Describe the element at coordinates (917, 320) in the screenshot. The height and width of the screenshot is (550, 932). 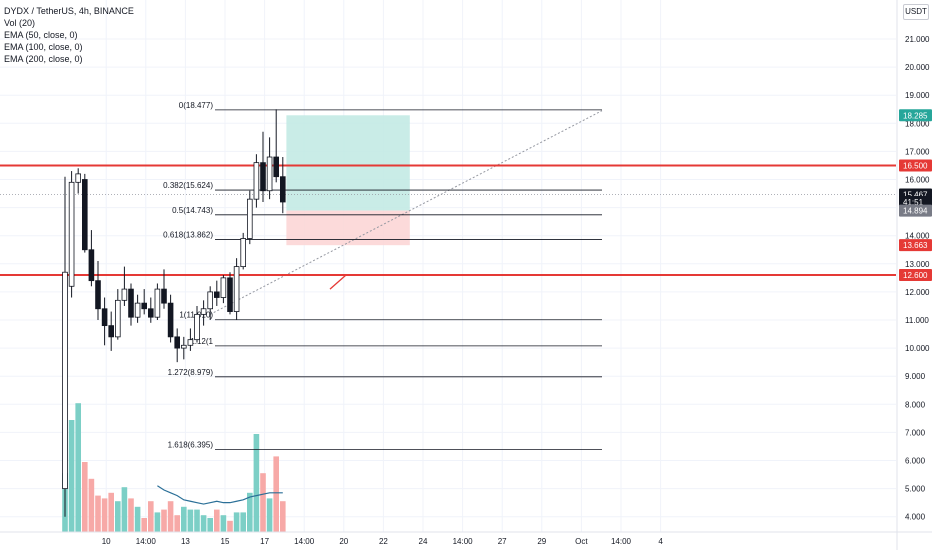
I see `price-axis-tick: 11.000` at that location.